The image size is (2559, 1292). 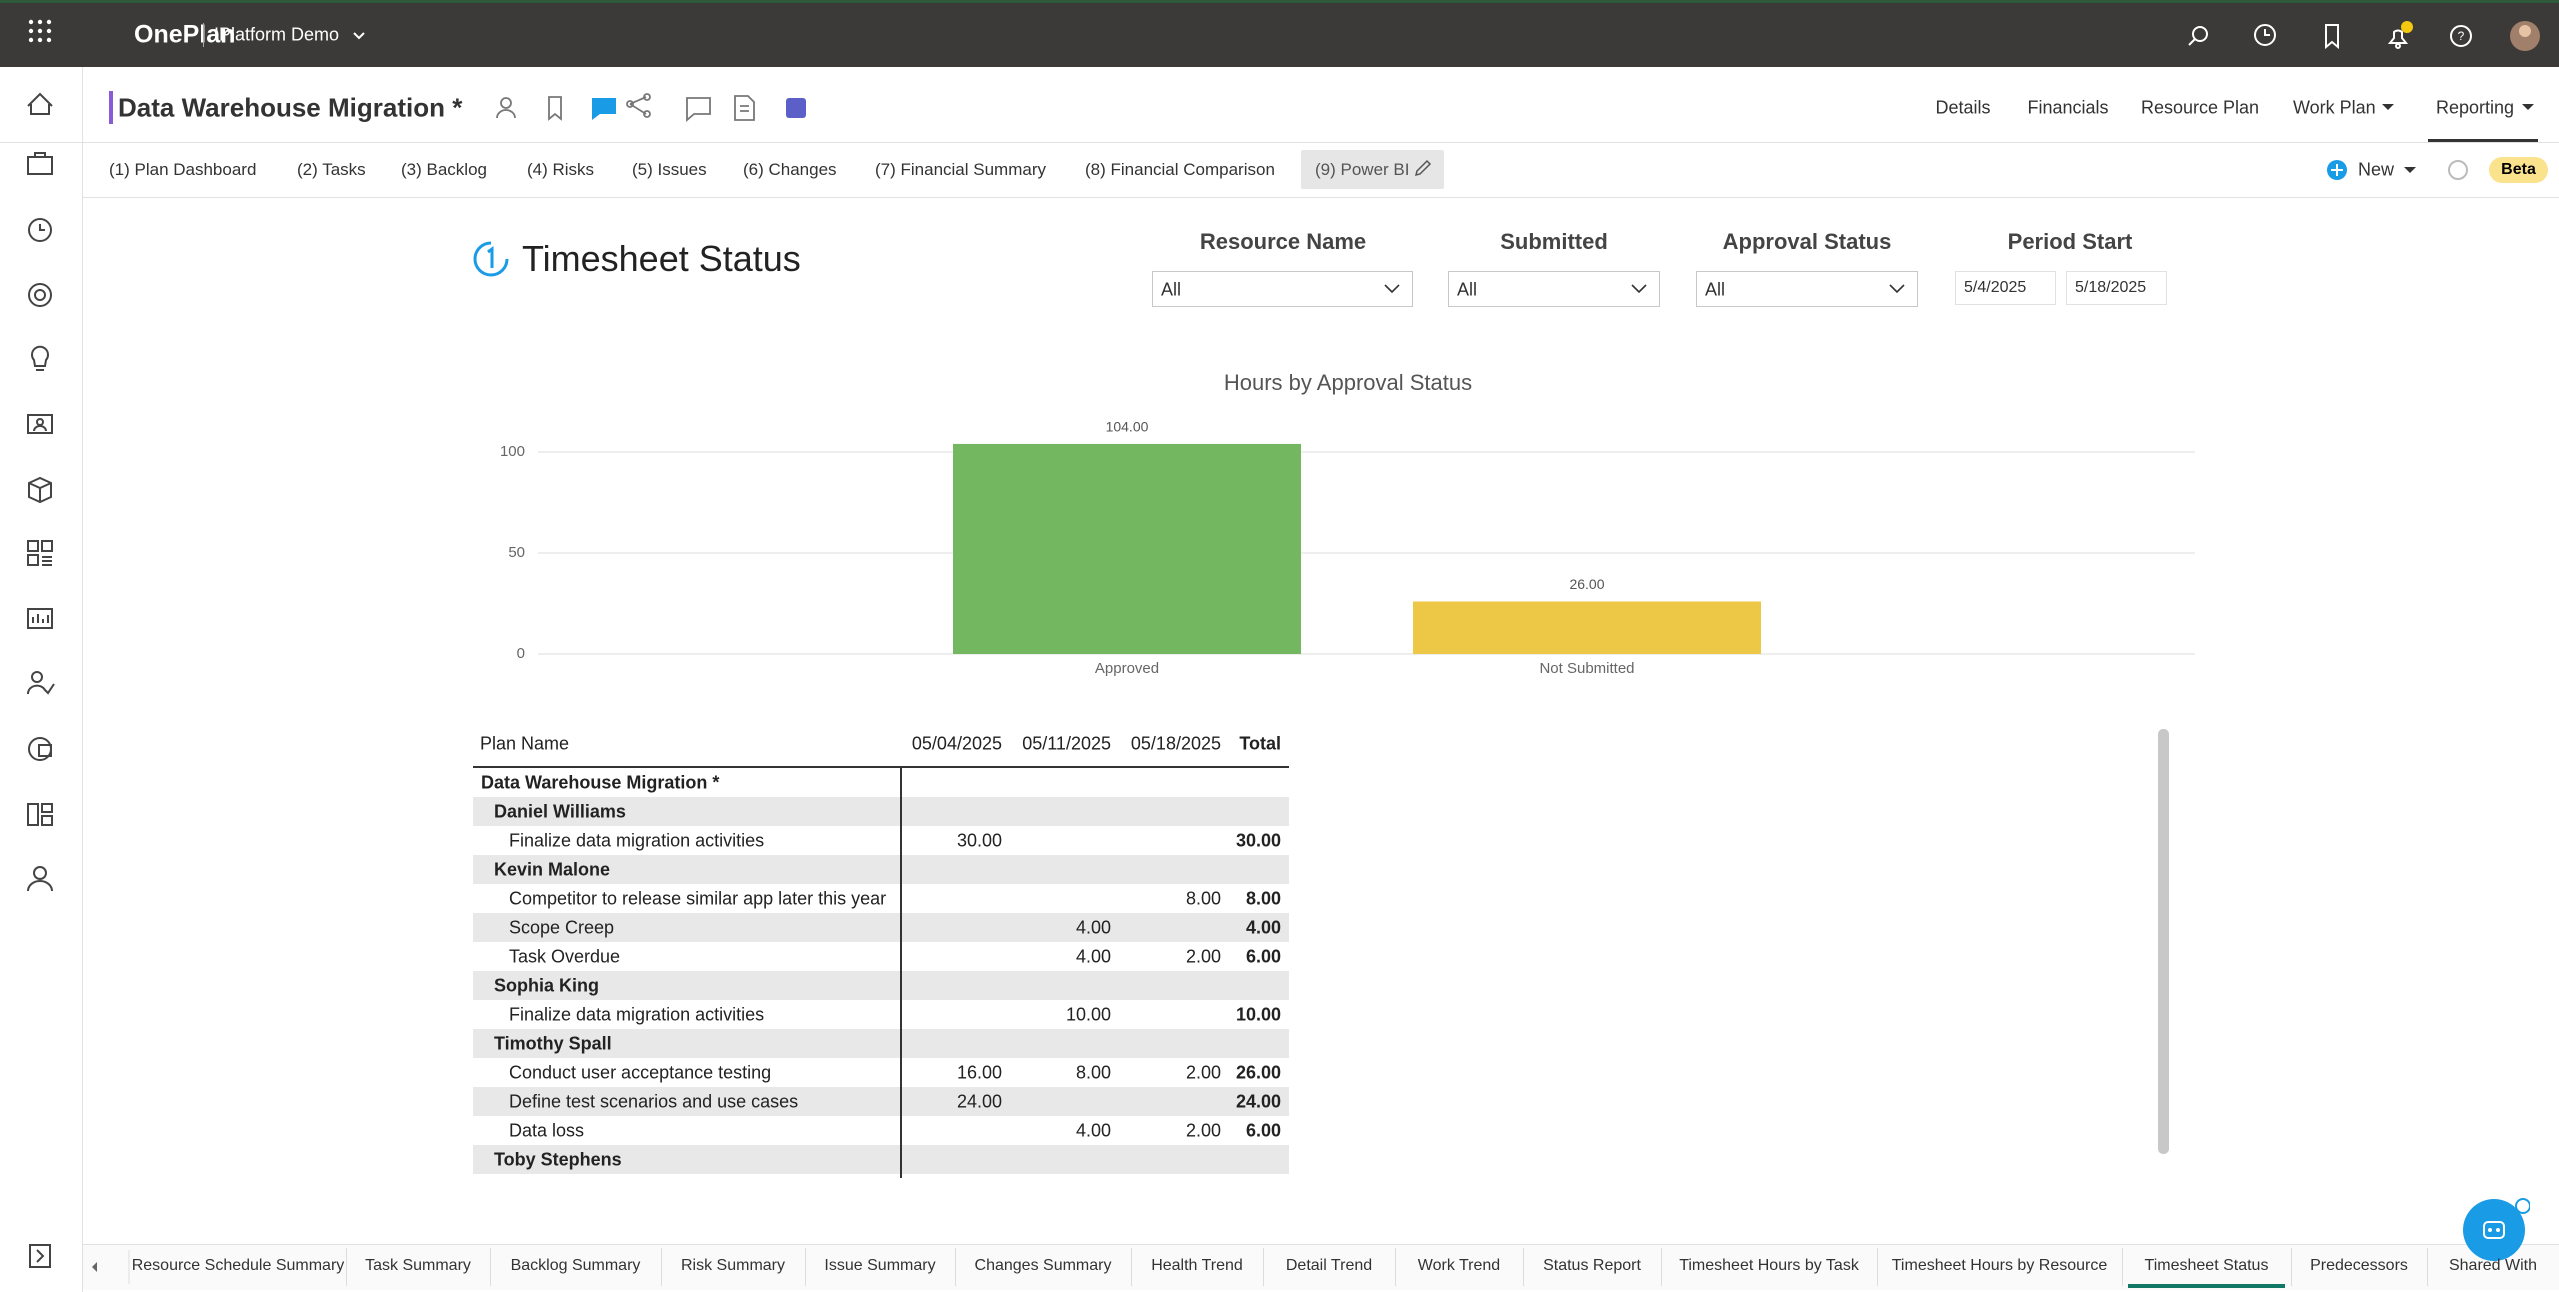 What do you see at coordinates (290, 107) in the screenshot?
I see `project-title: Data Warehouse Migration *` at bounding box center [290, 107].